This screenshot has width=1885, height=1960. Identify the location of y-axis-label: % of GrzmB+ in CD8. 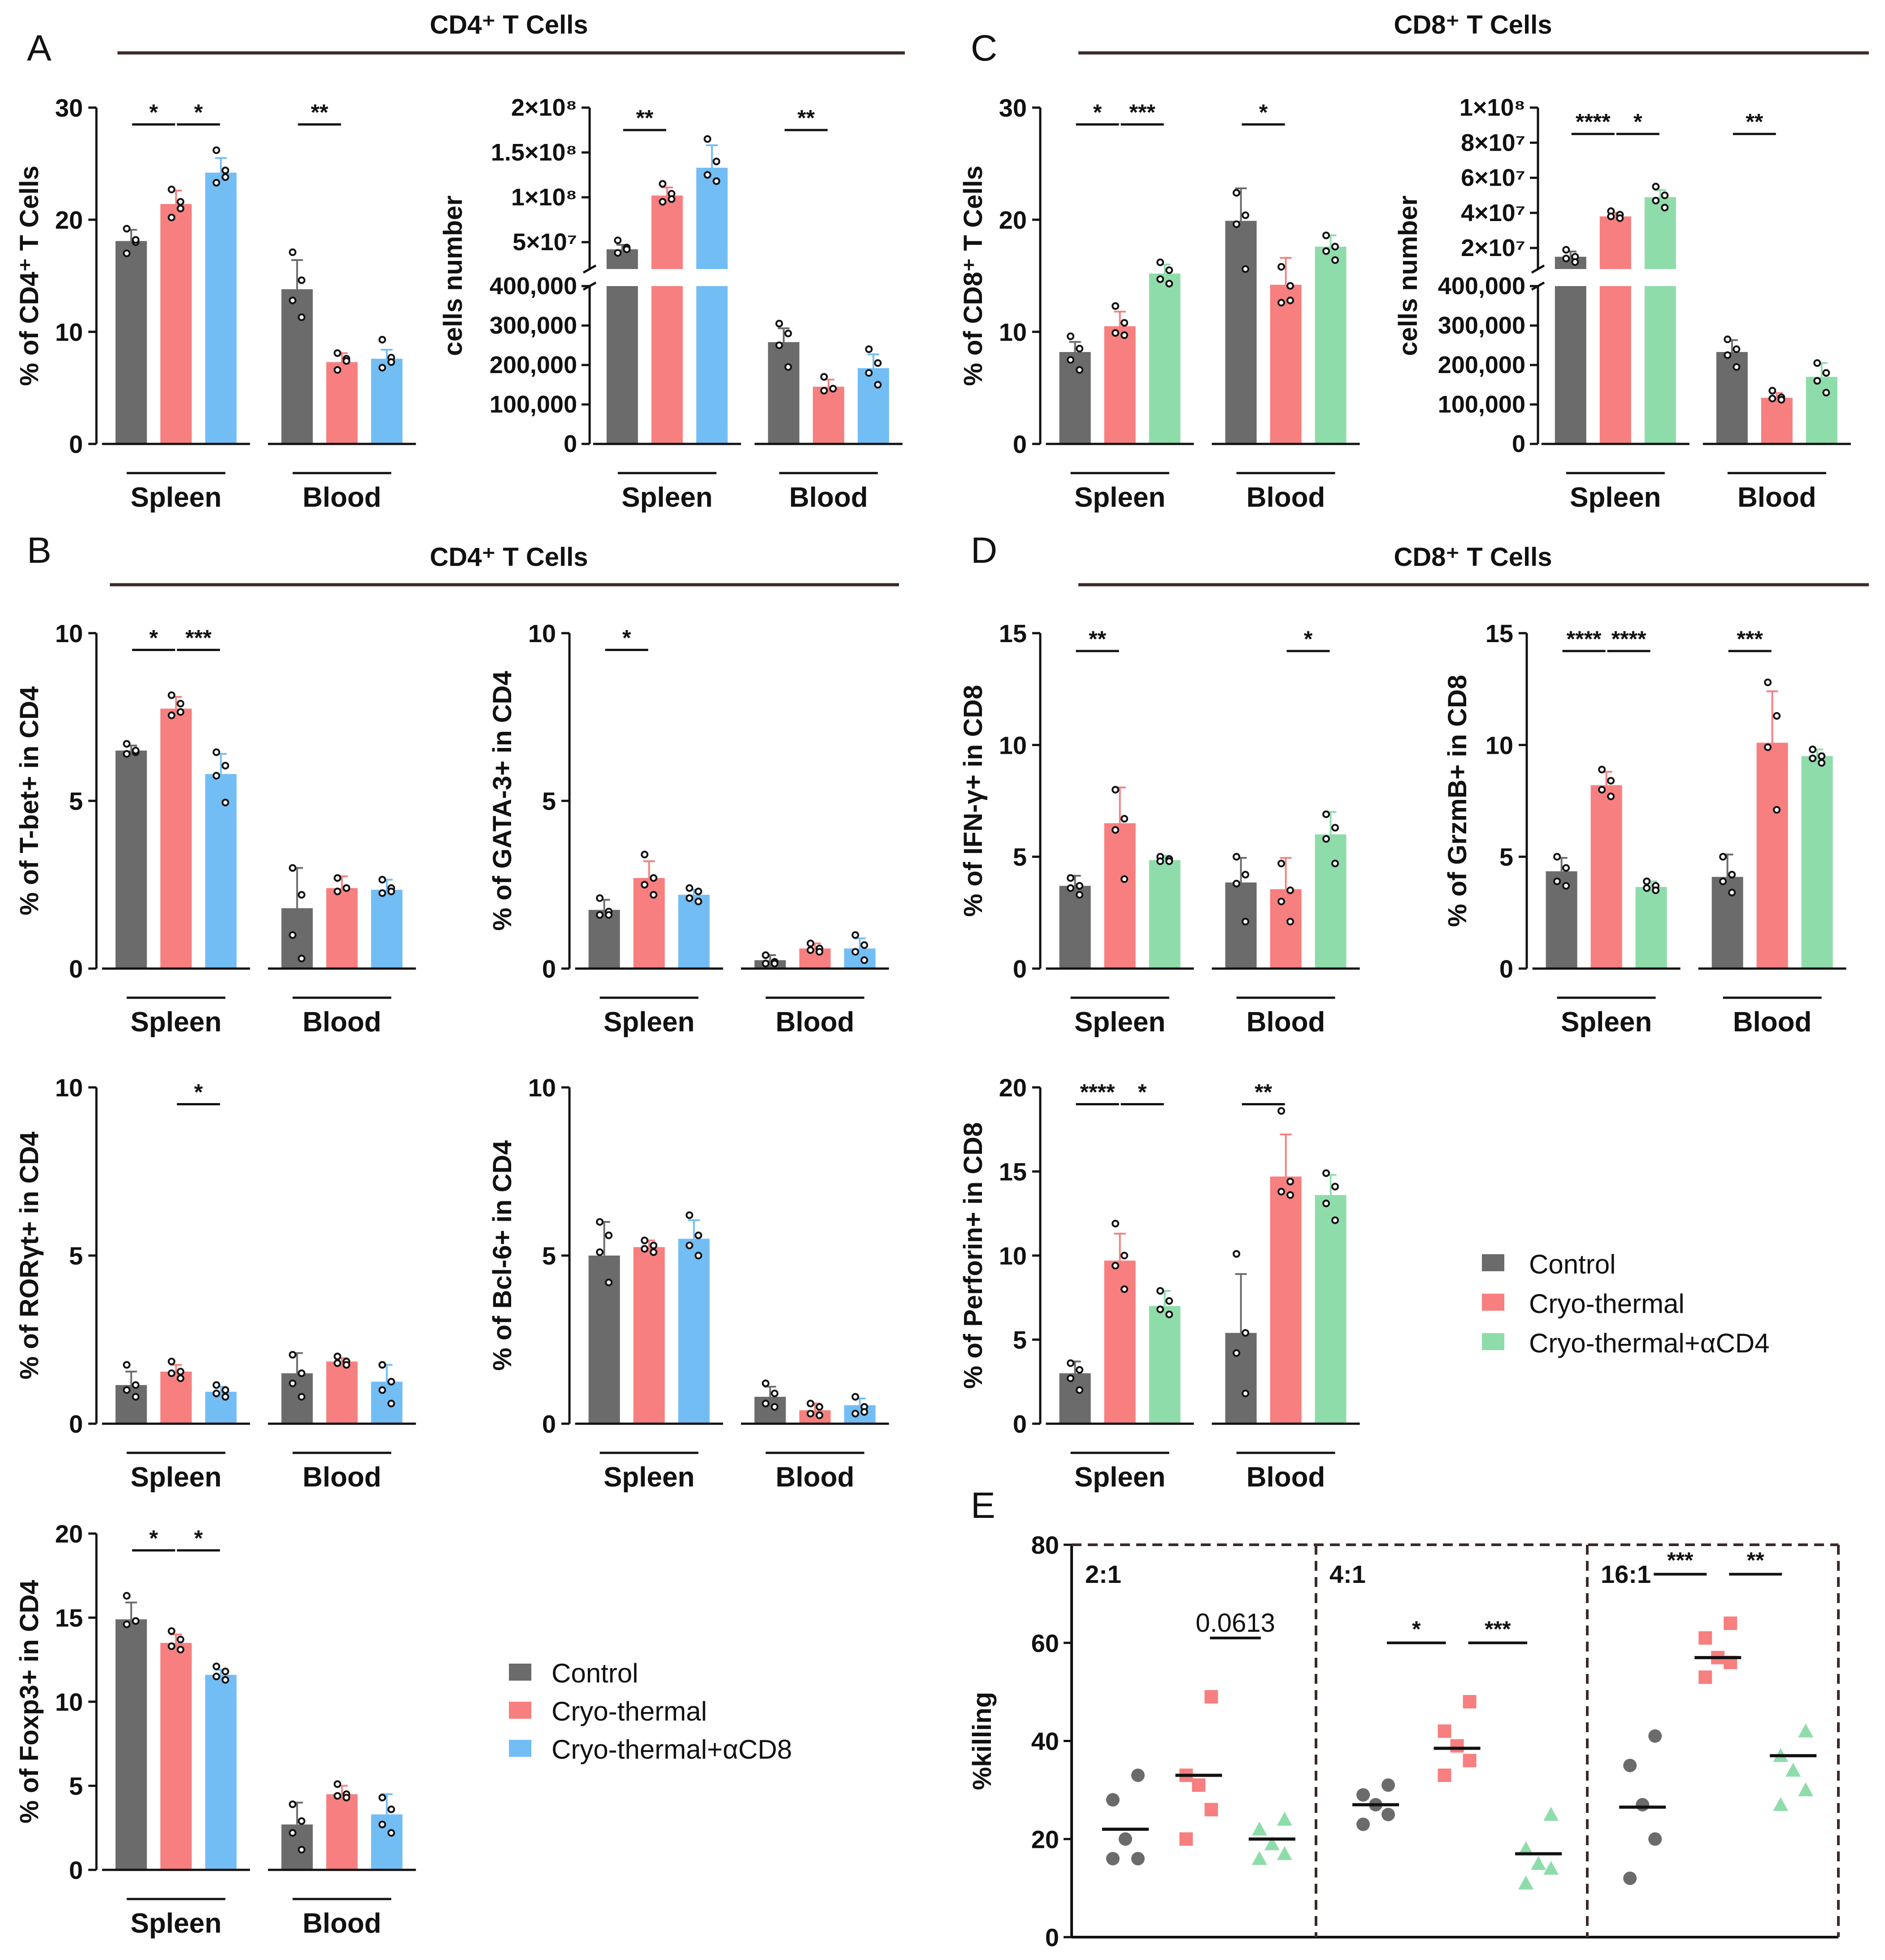
(1457, 801).